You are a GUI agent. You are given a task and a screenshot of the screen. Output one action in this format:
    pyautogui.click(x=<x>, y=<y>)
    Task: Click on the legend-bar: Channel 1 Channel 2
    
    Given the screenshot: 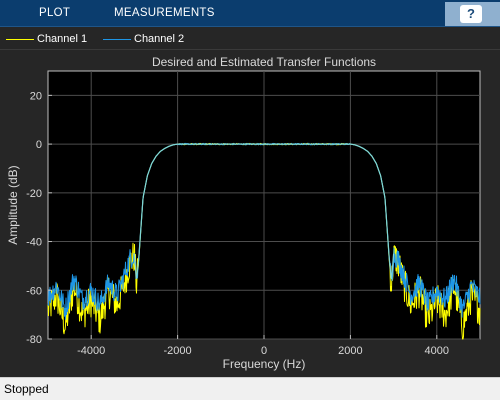 What is the action you would take?
    pyautogui.click(x=250, y=39)
    